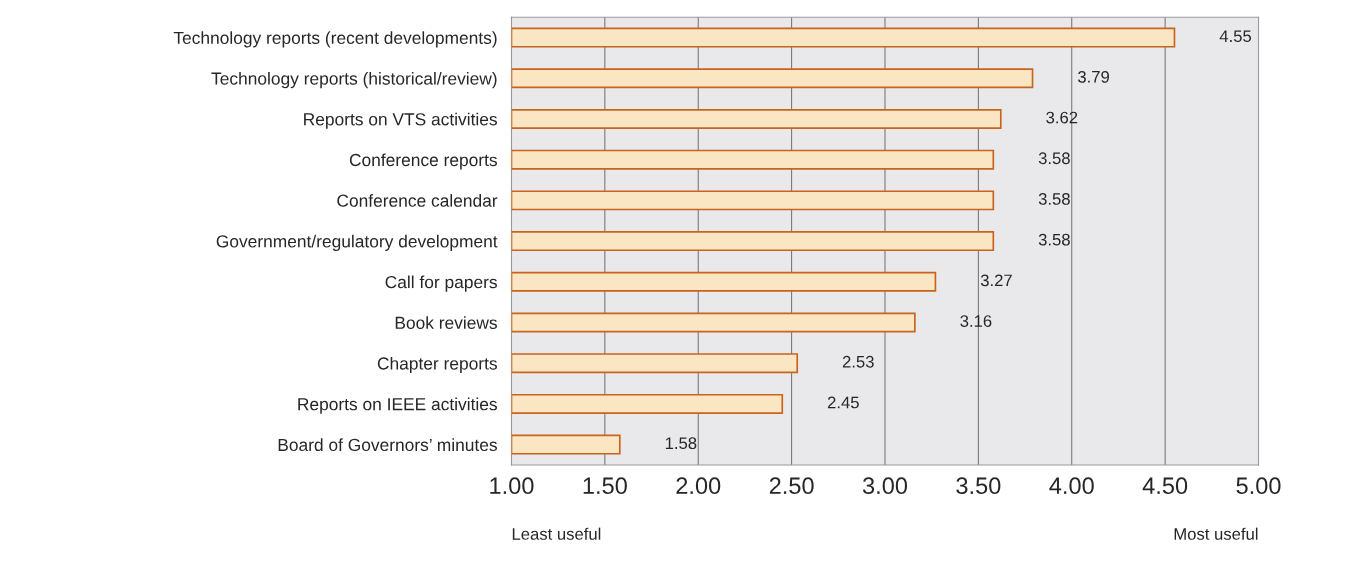 Image resolution: width=1346 pixels, height=574 pixels. I want to click on y-tick-label: Government/regulatory development, so click(357, 242).